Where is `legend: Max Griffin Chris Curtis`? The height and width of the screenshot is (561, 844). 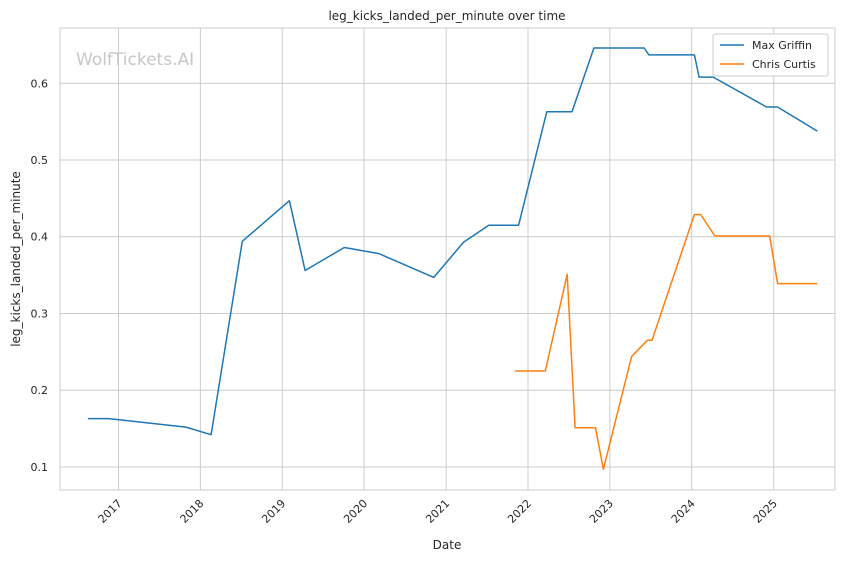 legend: Max Griffin Chris Curtis is located at coordinates (770, 55).